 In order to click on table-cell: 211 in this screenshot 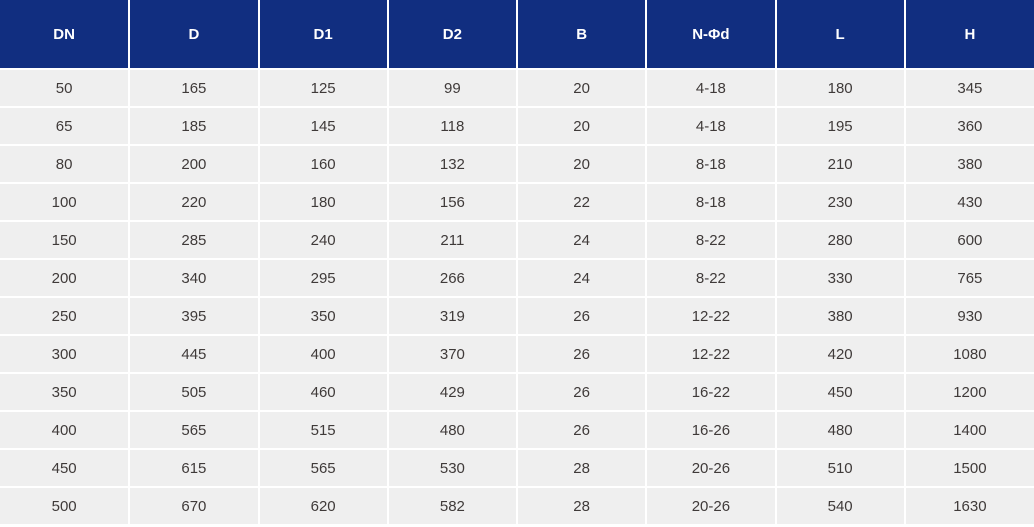, I will do `click(453, 239)`.